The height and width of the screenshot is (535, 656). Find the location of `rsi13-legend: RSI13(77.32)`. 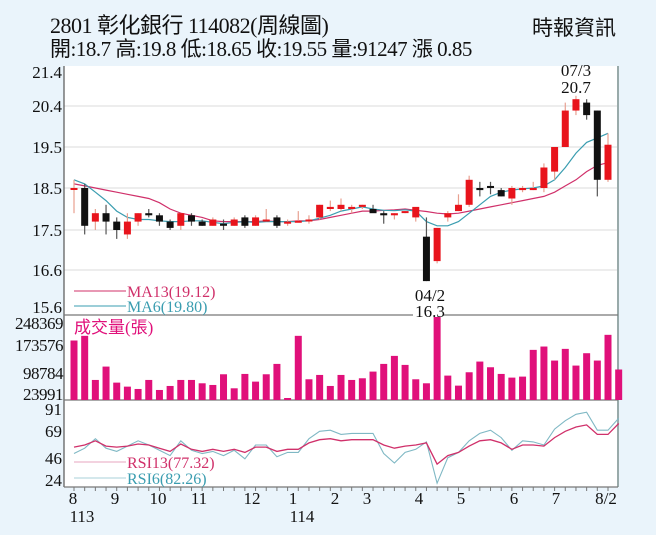

rsi13-legend: RSI13(77.32) is located at coordinates (171, 463).